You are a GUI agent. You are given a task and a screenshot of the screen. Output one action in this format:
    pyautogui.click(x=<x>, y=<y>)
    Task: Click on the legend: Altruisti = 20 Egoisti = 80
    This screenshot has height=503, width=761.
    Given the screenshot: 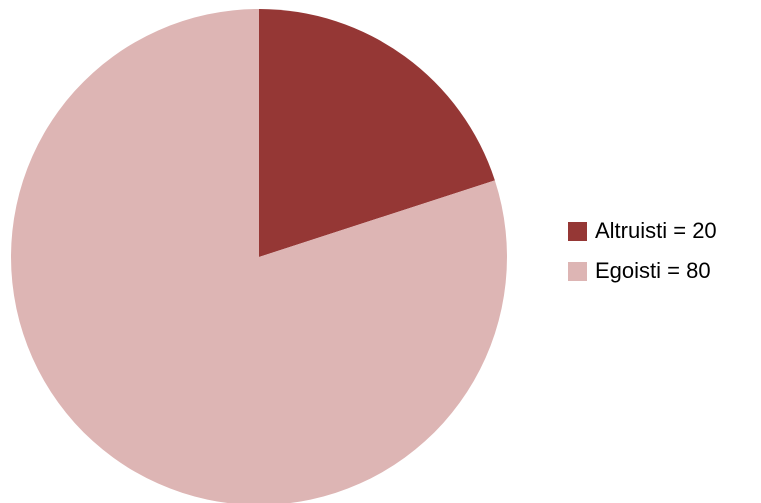 What is the action you would take?
    pyautogui.click(x=642, y=256)
    